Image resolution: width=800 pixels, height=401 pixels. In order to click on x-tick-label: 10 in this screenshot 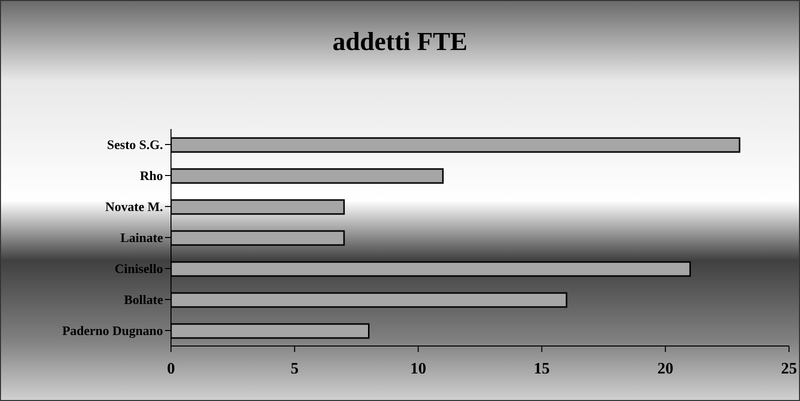, I will do `click(418, 369)`.